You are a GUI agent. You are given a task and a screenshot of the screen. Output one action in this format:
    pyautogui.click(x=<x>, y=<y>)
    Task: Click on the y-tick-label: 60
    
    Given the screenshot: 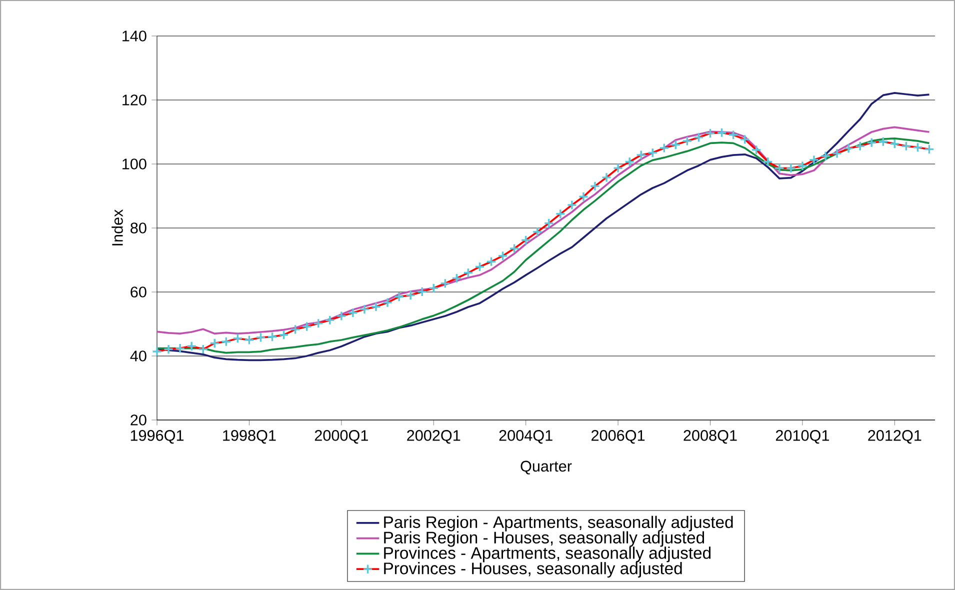 What is the action you would take?
    pyautogui.click(x=138, y=292)
    